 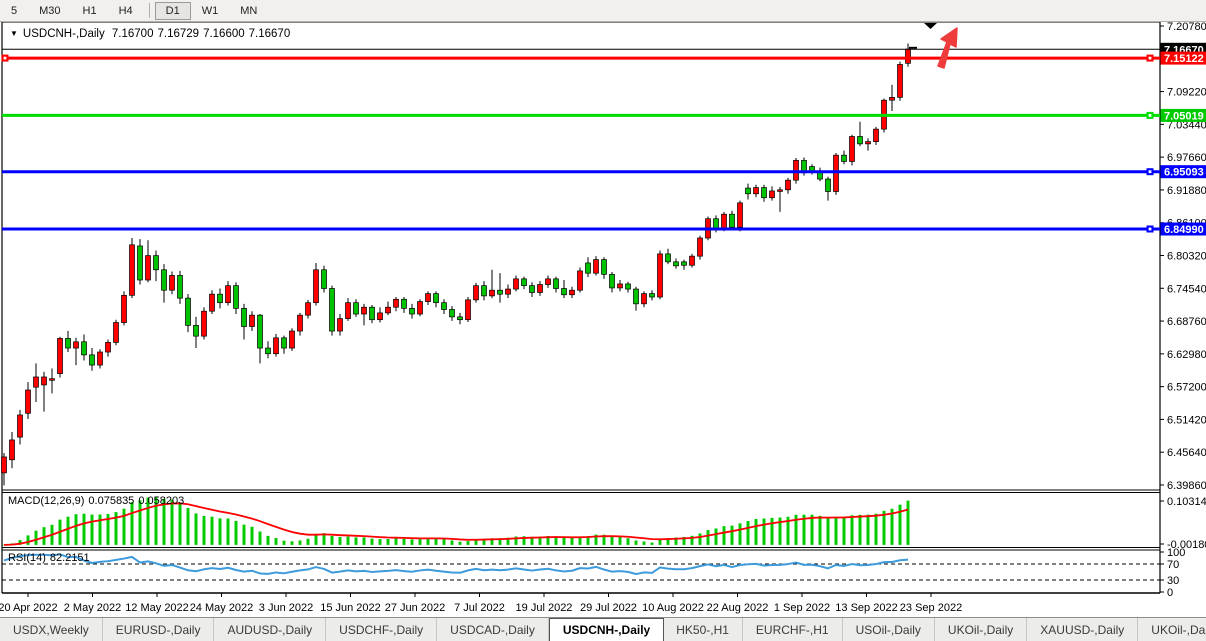 What do you see at coordinates (981, 629) in the screenshot?
I see `symbol-tab-ukoil-daily: UKOil-,Daily` at bounding box center [981, 629].